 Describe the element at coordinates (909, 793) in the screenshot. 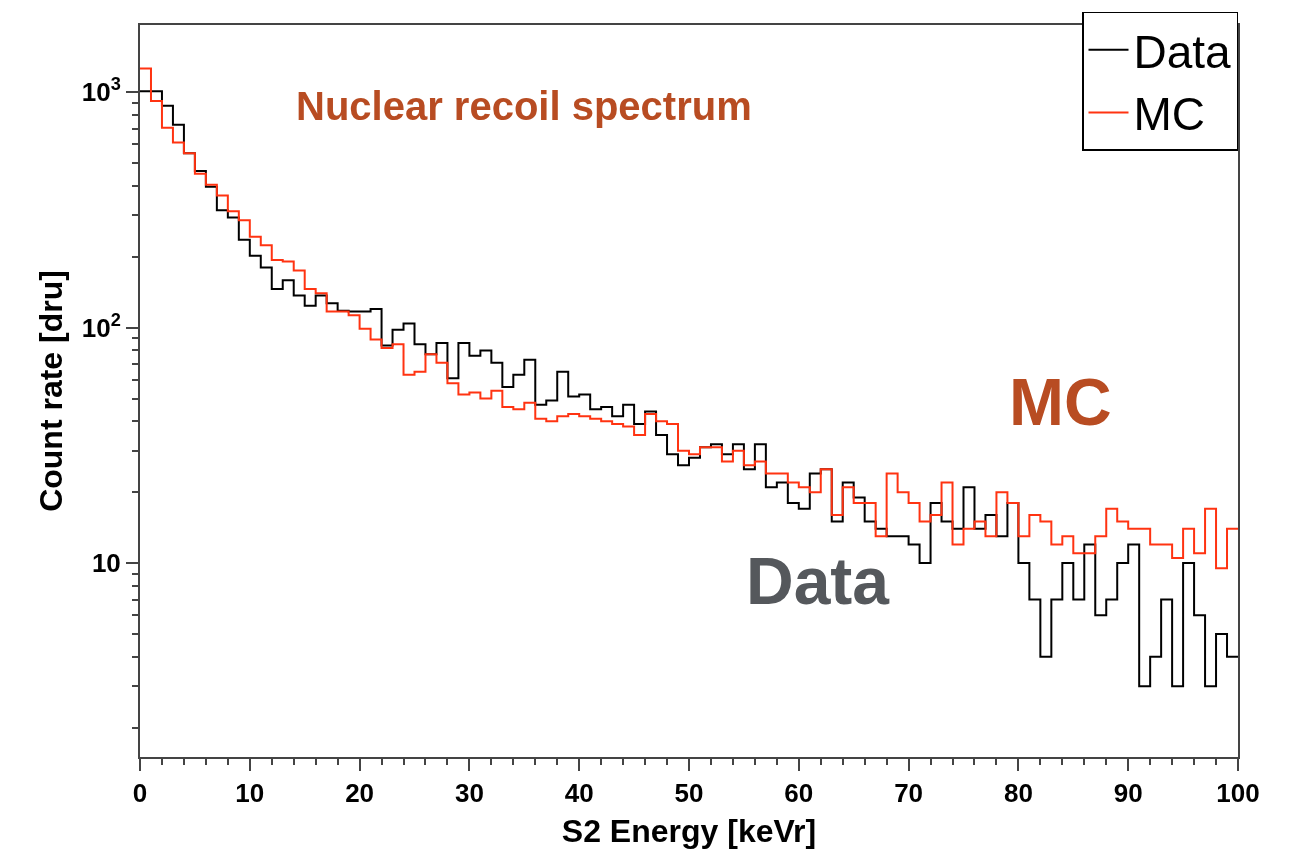

I see `x-tick-label: 70` at that location.